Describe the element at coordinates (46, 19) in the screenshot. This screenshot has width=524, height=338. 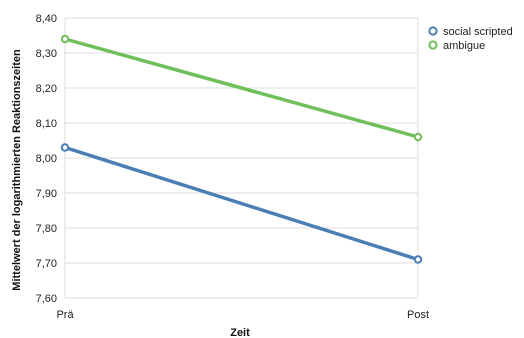
I see `y-tick-label: 8,40` at that location.